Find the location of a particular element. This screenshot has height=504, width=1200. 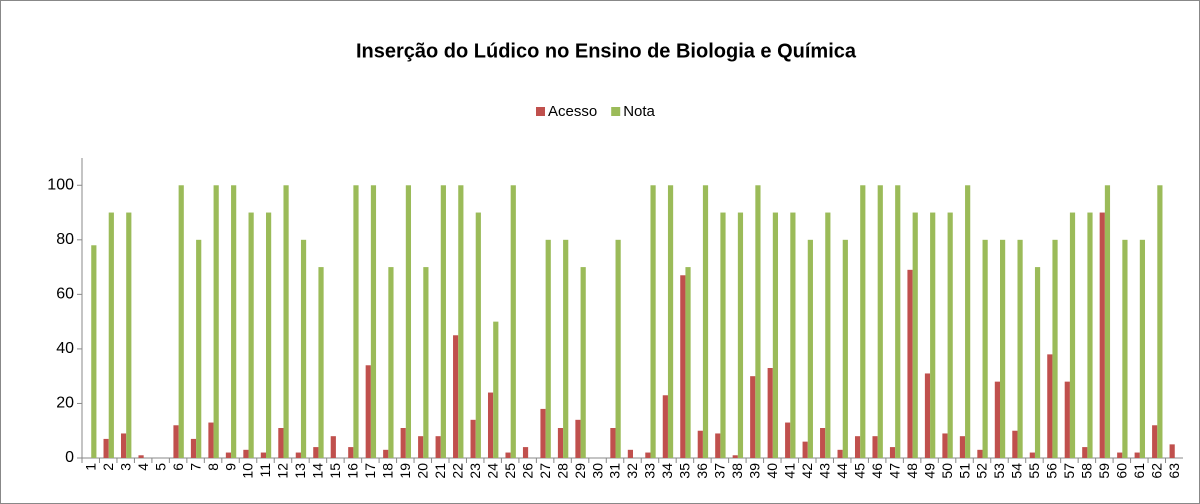

x-tick-label: 46 is located at coordinates (877, 471).